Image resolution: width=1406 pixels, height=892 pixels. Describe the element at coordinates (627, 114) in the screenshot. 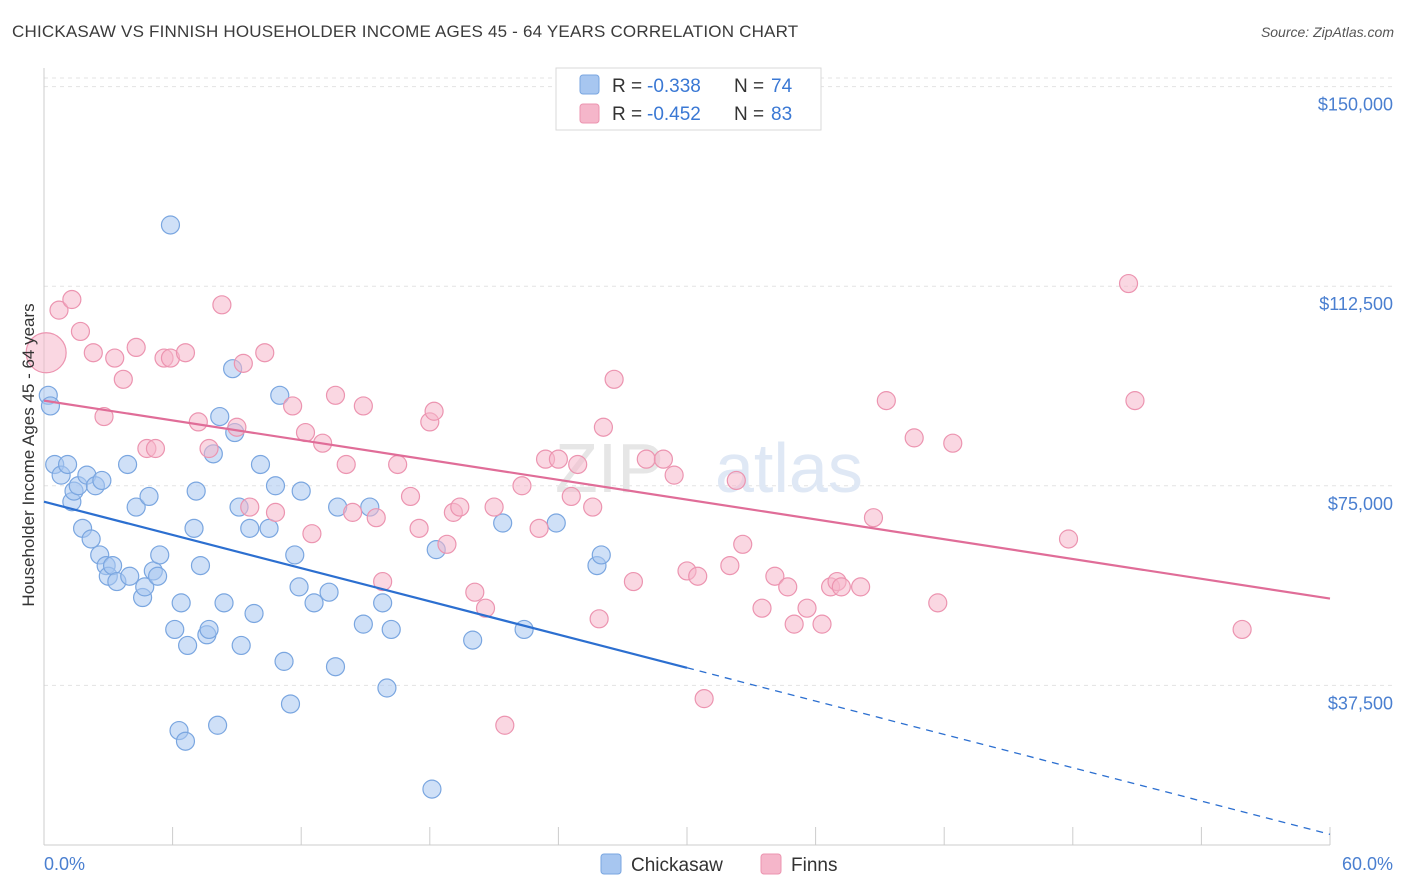

I see `legend-r-label-2: R =` at that location.